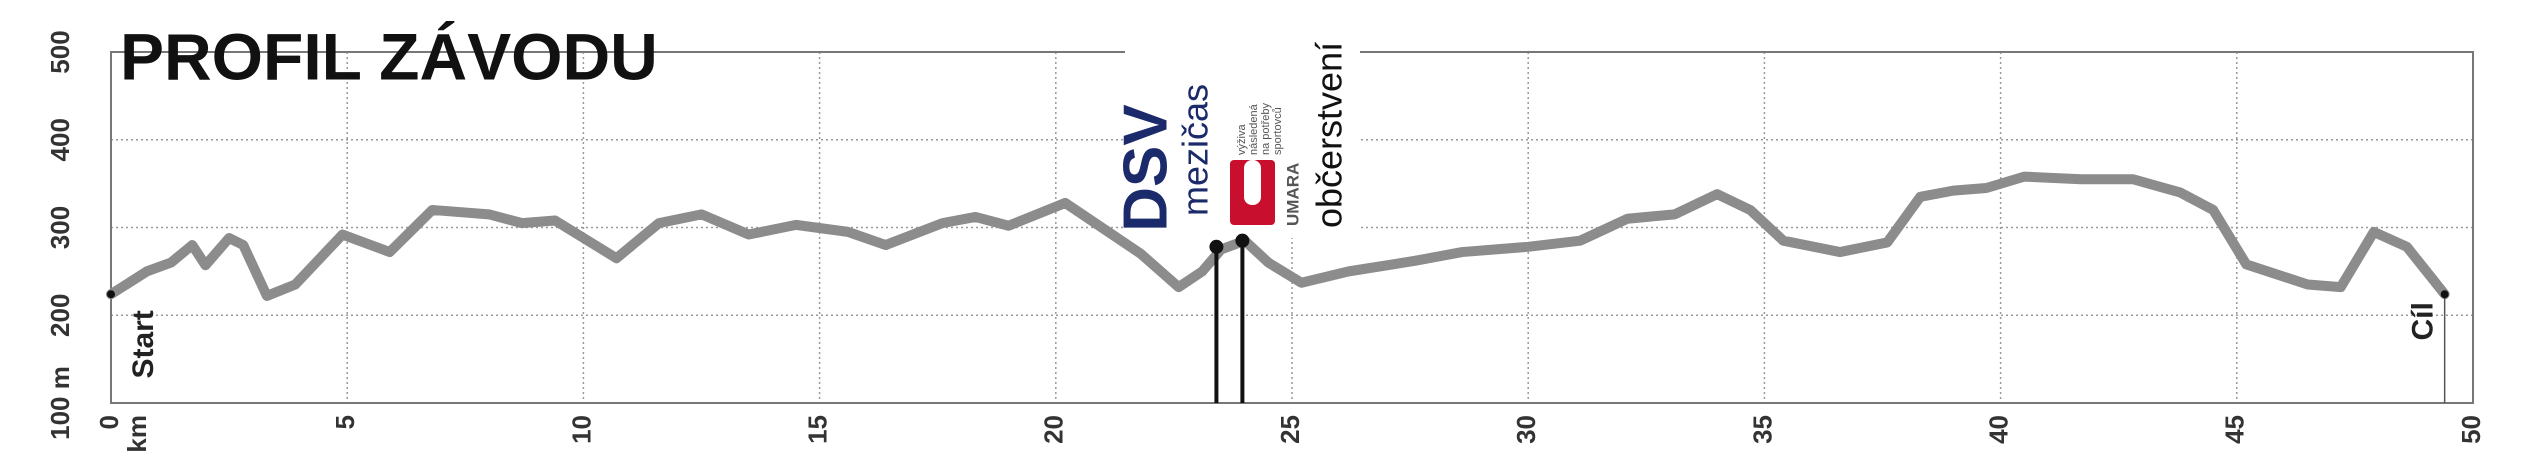  What do you see at coordinates (345, 422) in the screenshot?
I see `x-tick-label: 5` at bounding box center [345, 422].